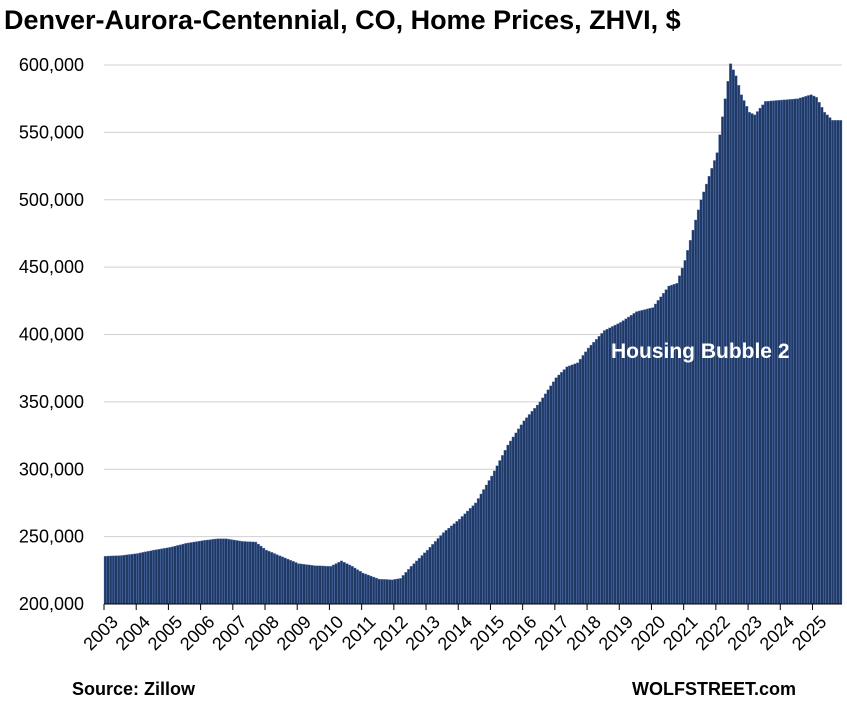 This screenshot has height=703, width=847. Describe the element at coordinates (51, 335) in the screenshot. I see `y-tick-label: 400,000` at that location.